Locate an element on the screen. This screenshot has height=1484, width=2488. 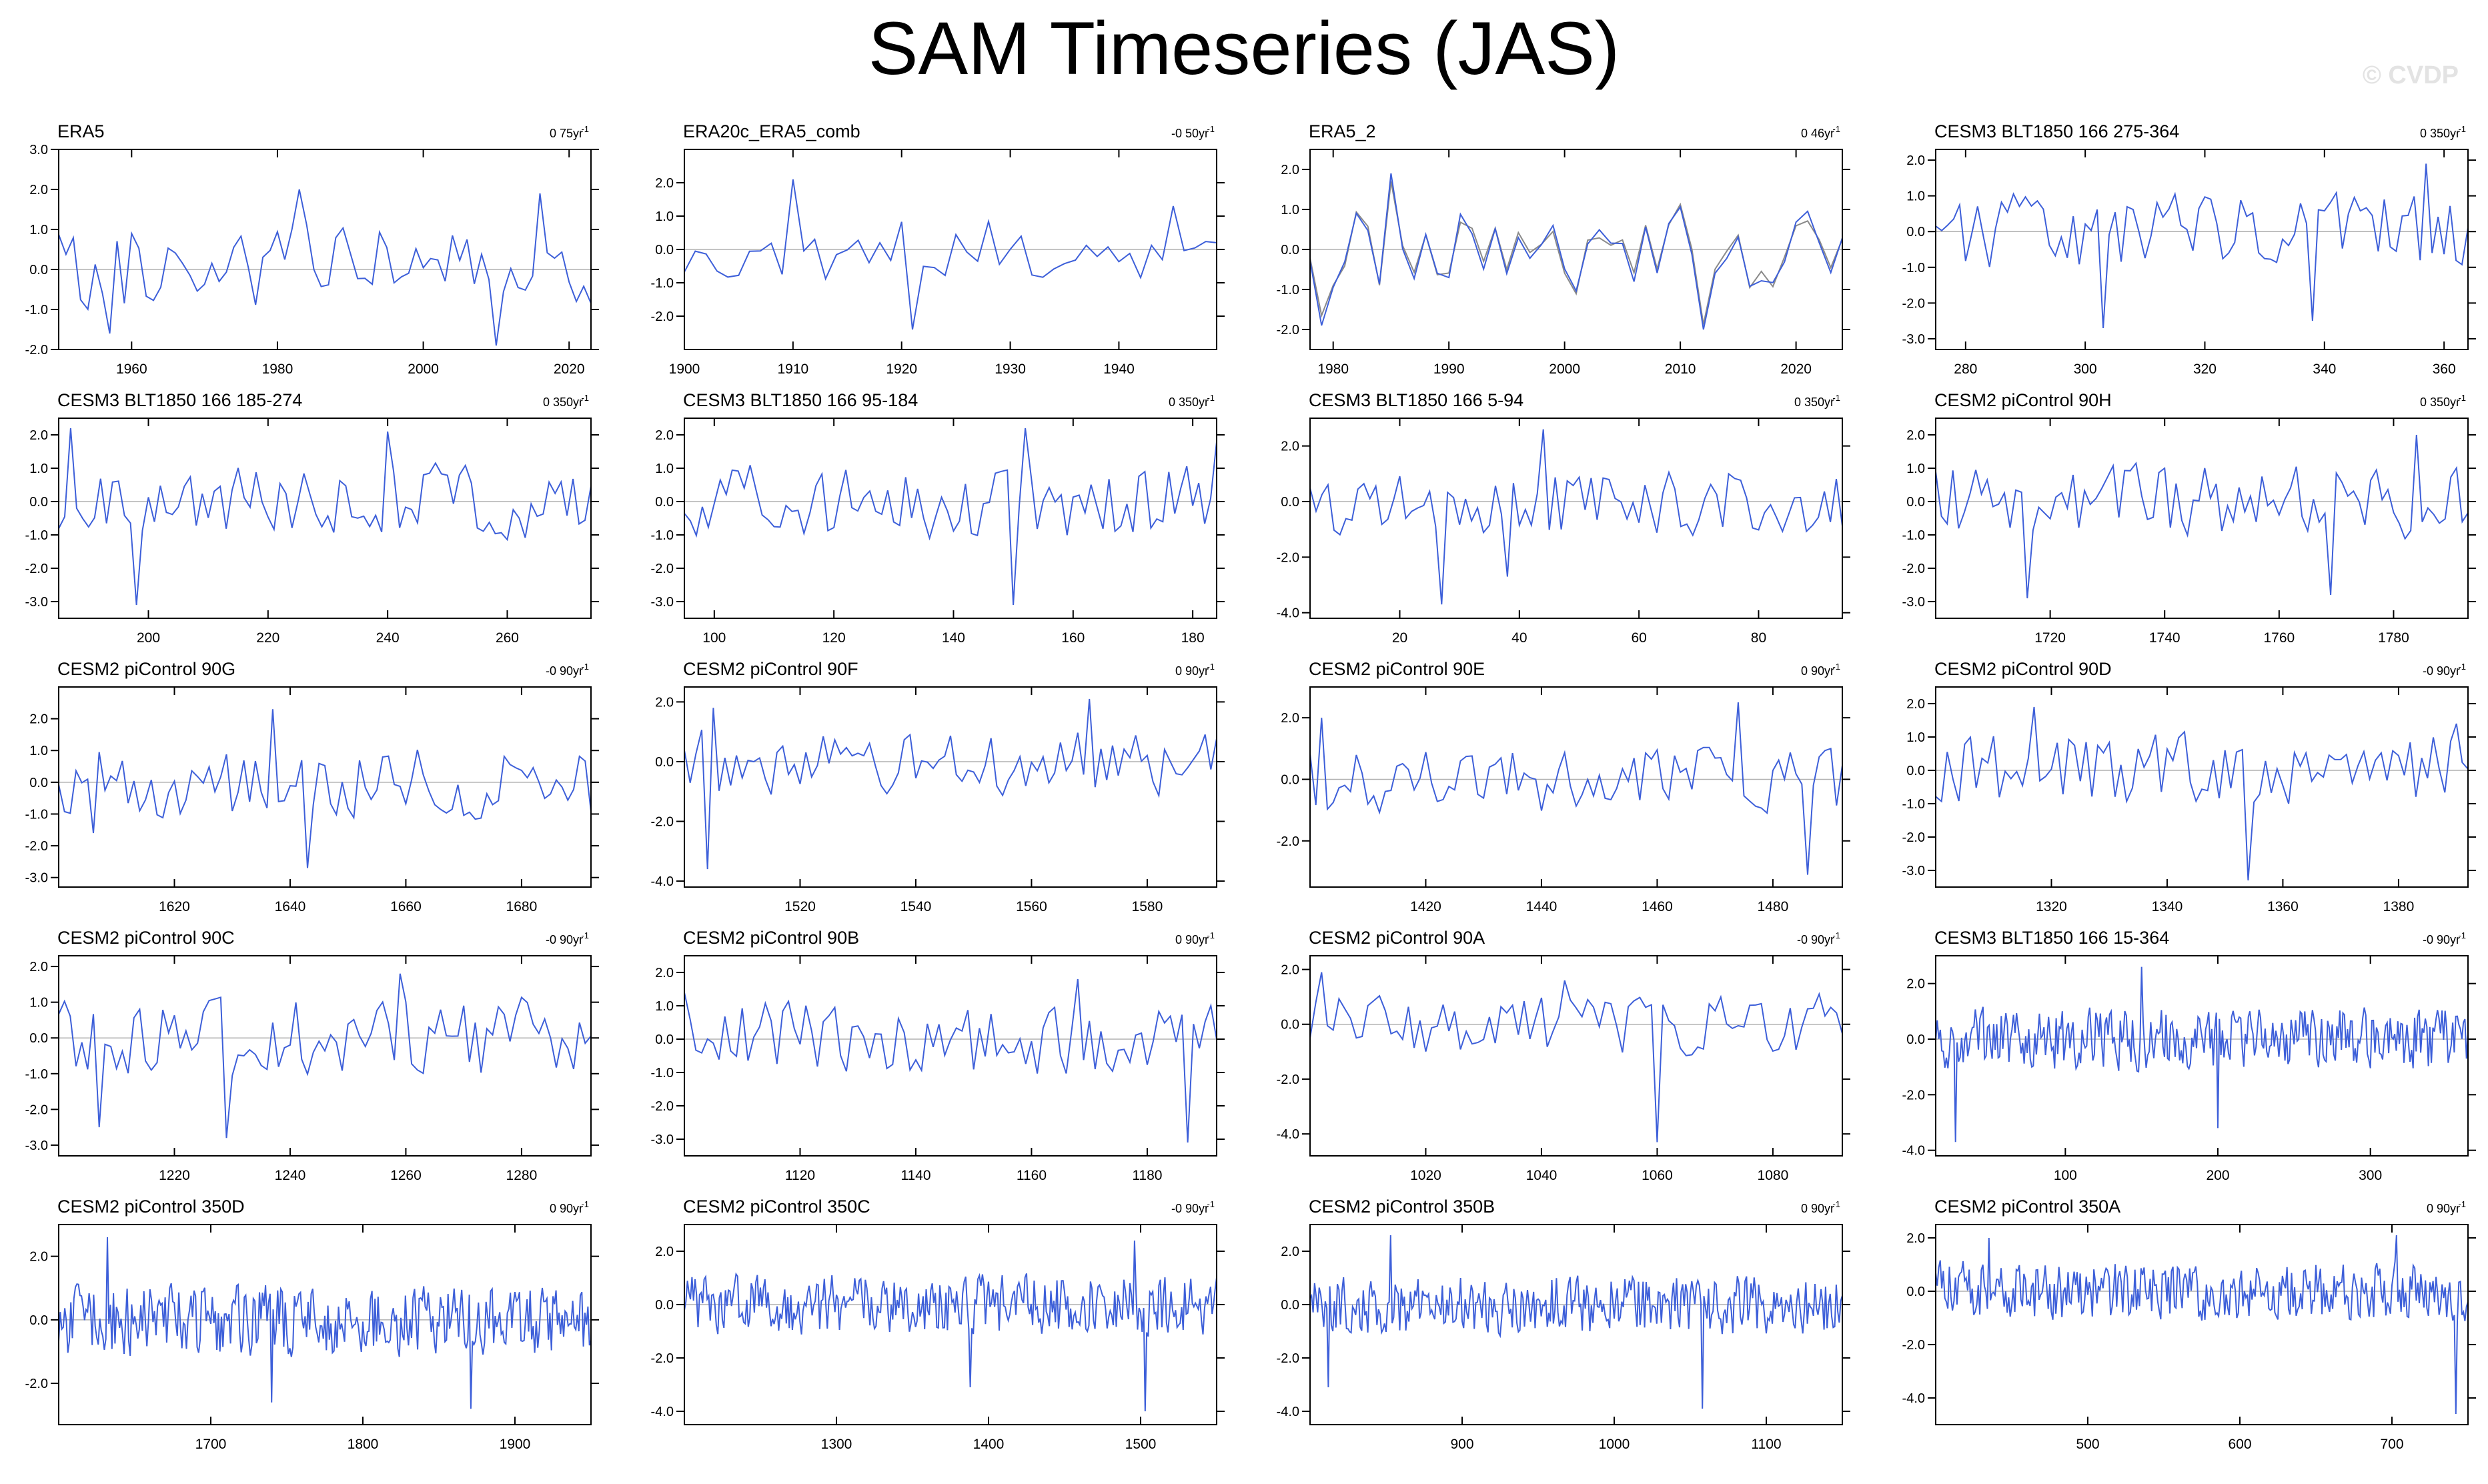
trend-label: 0 46yr is located at coordinates (1817, 133).